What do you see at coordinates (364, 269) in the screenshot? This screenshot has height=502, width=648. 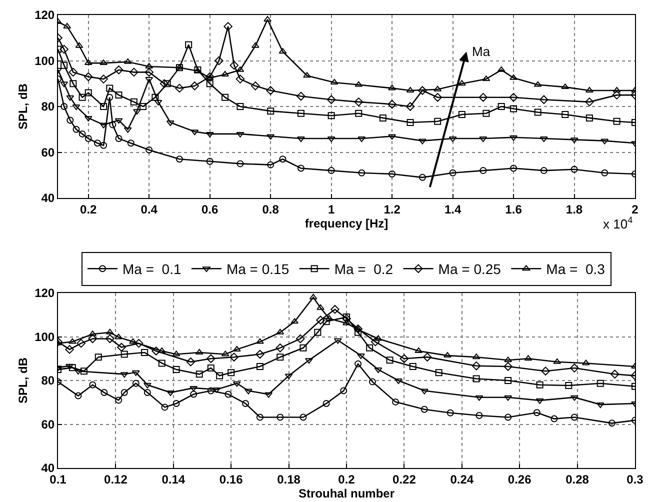 I see `legend-label: Ma = 0.2` at bounding box center [364, 269].